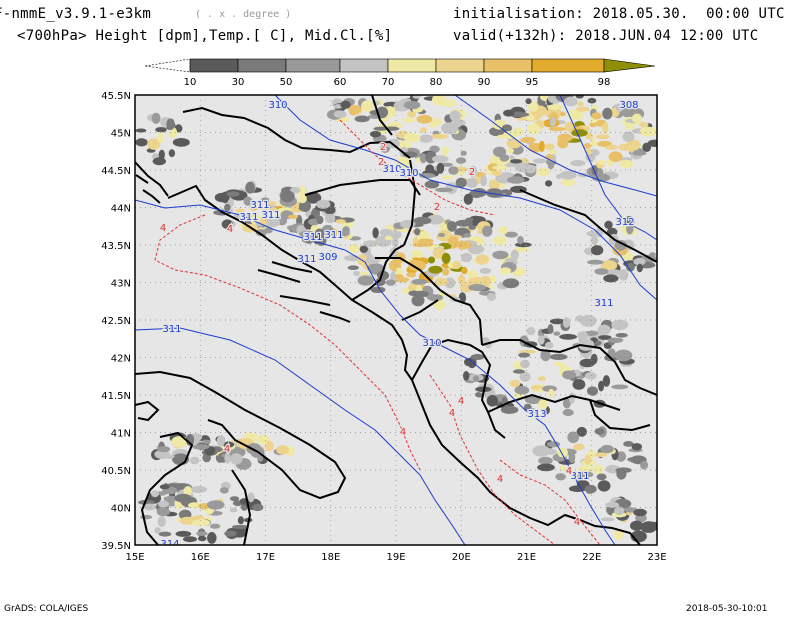  What do you see at coordinates (241, 507) in the screenshot?
I see `italy-toe-coast` at bounding box center [241, 507].